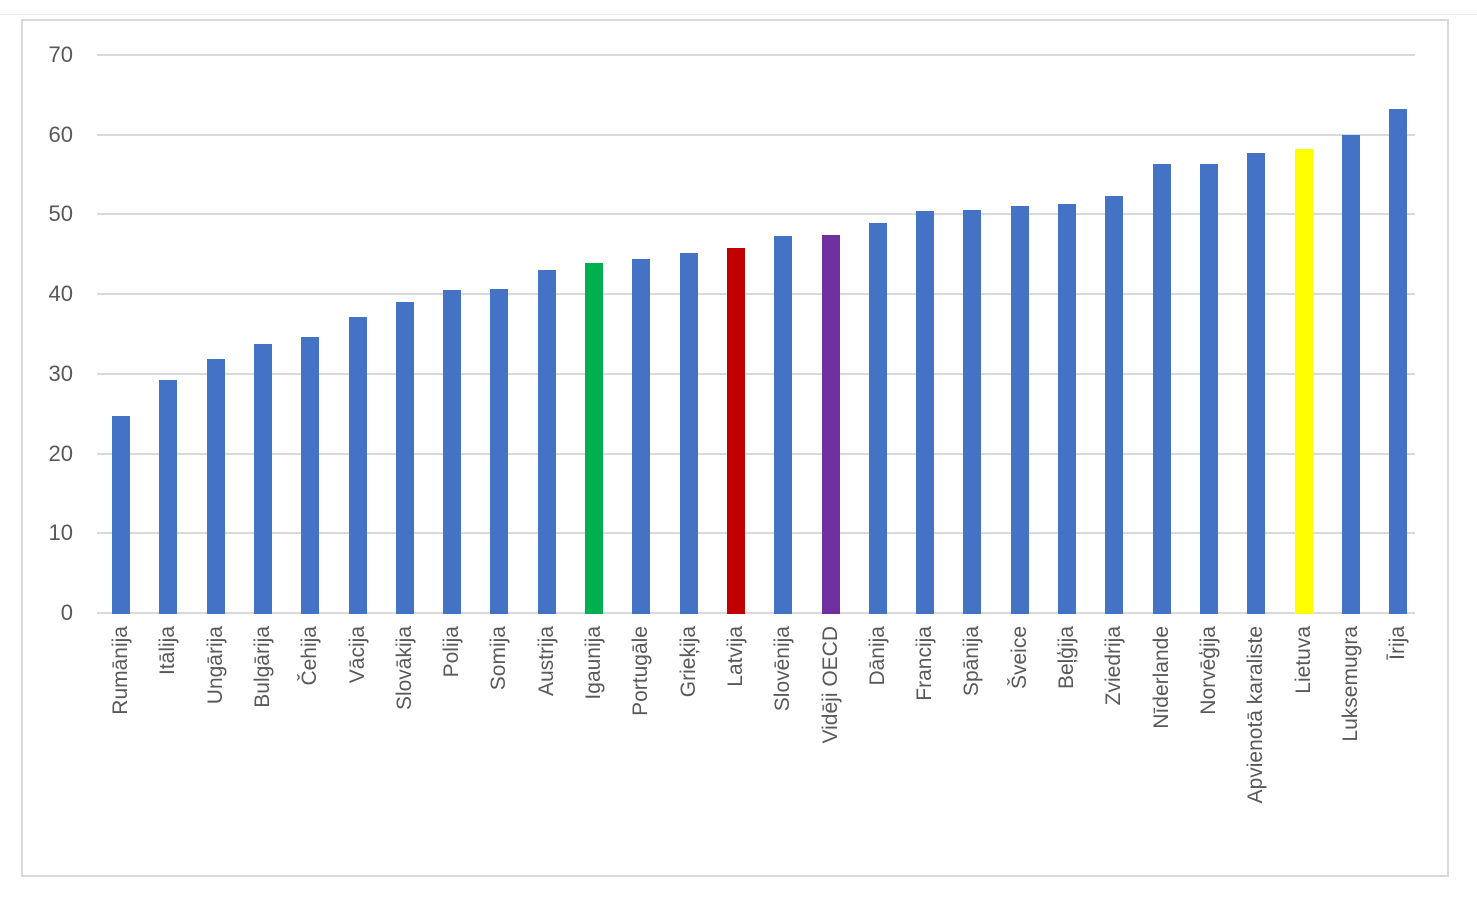  What do you see at coordinates (593, 663) in the screenshot?
I see `x-axis-label-igaunija: Igaunija` at bounding box center [593, 663].